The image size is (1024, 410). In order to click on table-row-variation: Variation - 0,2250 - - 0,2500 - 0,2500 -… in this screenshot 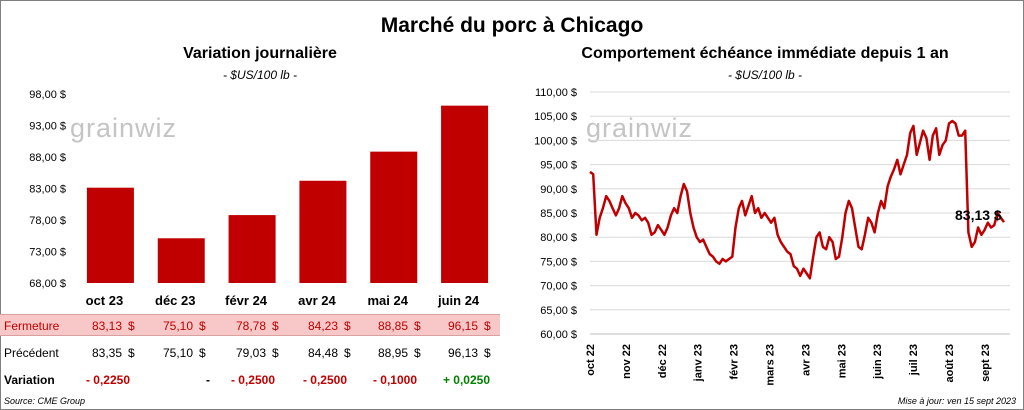, I will do `click(250, 380)`.